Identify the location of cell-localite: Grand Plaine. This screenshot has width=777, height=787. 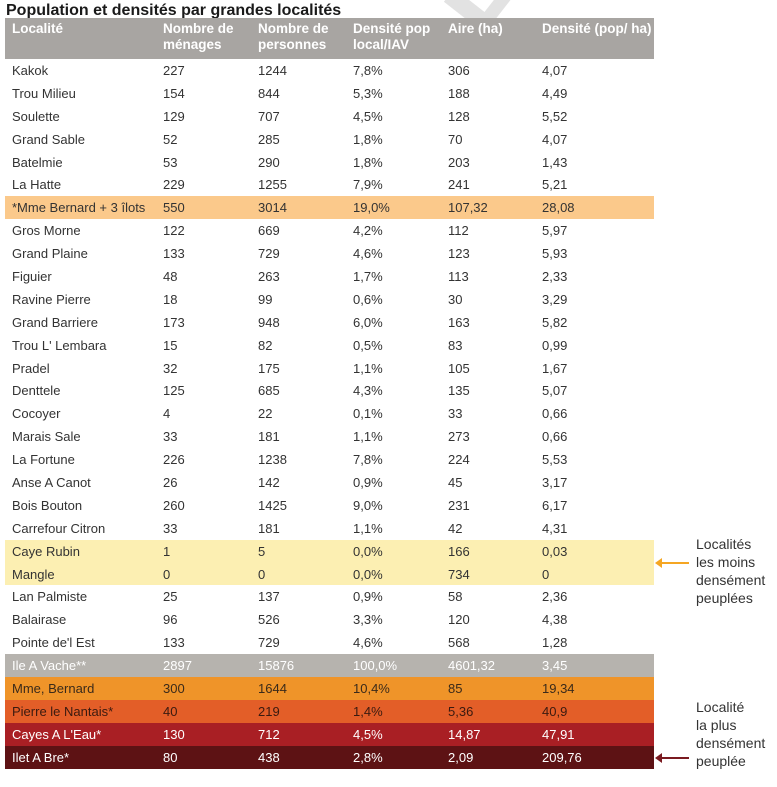
(50, 254).